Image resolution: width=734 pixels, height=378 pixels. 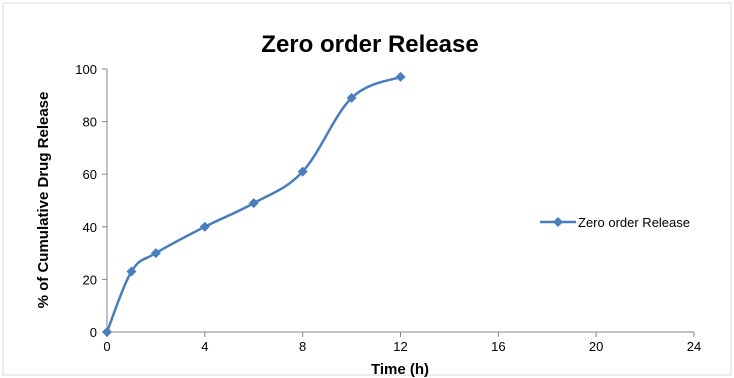 What do you see at coordinates (204, 346) in the screenshot?
I see `x-tick-label: 4` at bounding box center [204, 346].